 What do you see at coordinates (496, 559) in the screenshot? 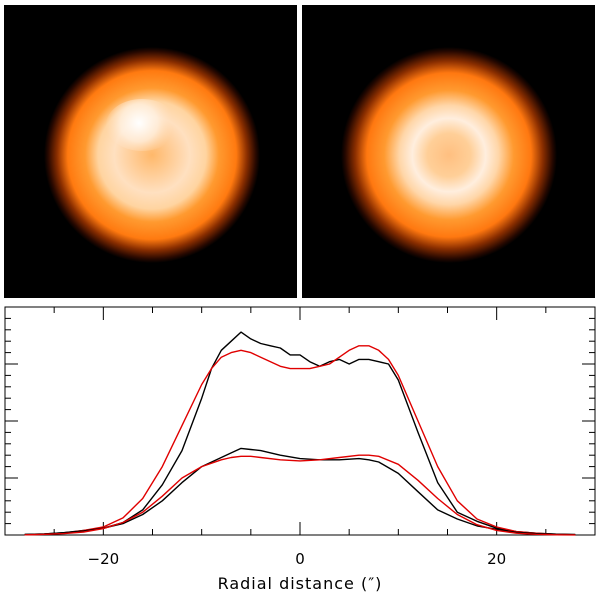
I see `x-tick-label: 20` at bounding box center [496, 559].